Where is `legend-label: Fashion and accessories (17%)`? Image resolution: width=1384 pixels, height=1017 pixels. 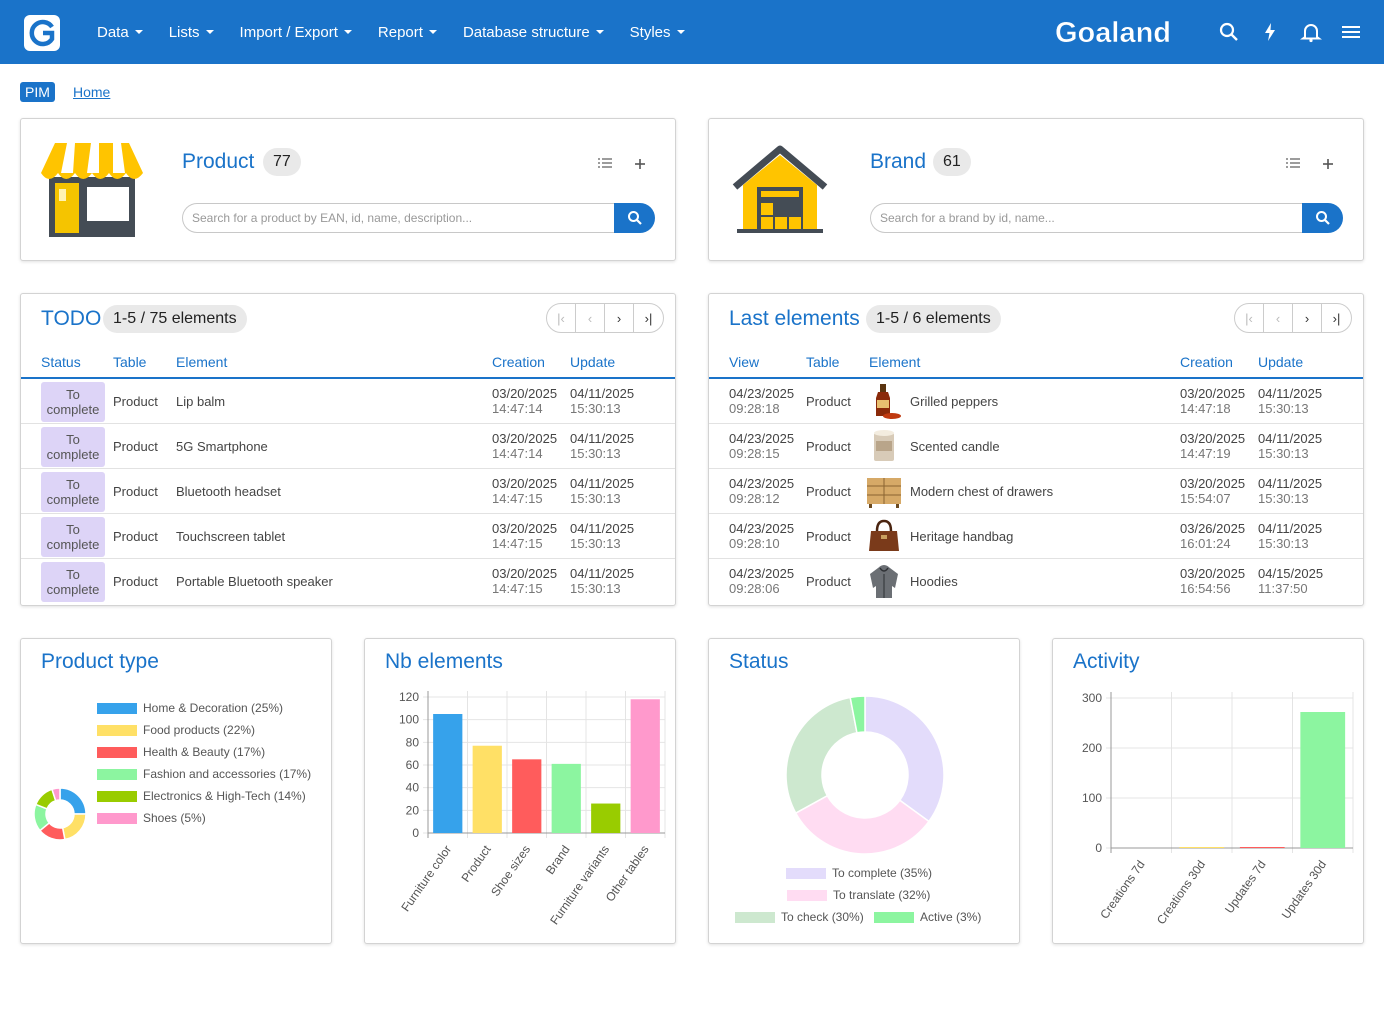
legend-label: Fashion and accessories (17%) is located at coordinates (227, 774).